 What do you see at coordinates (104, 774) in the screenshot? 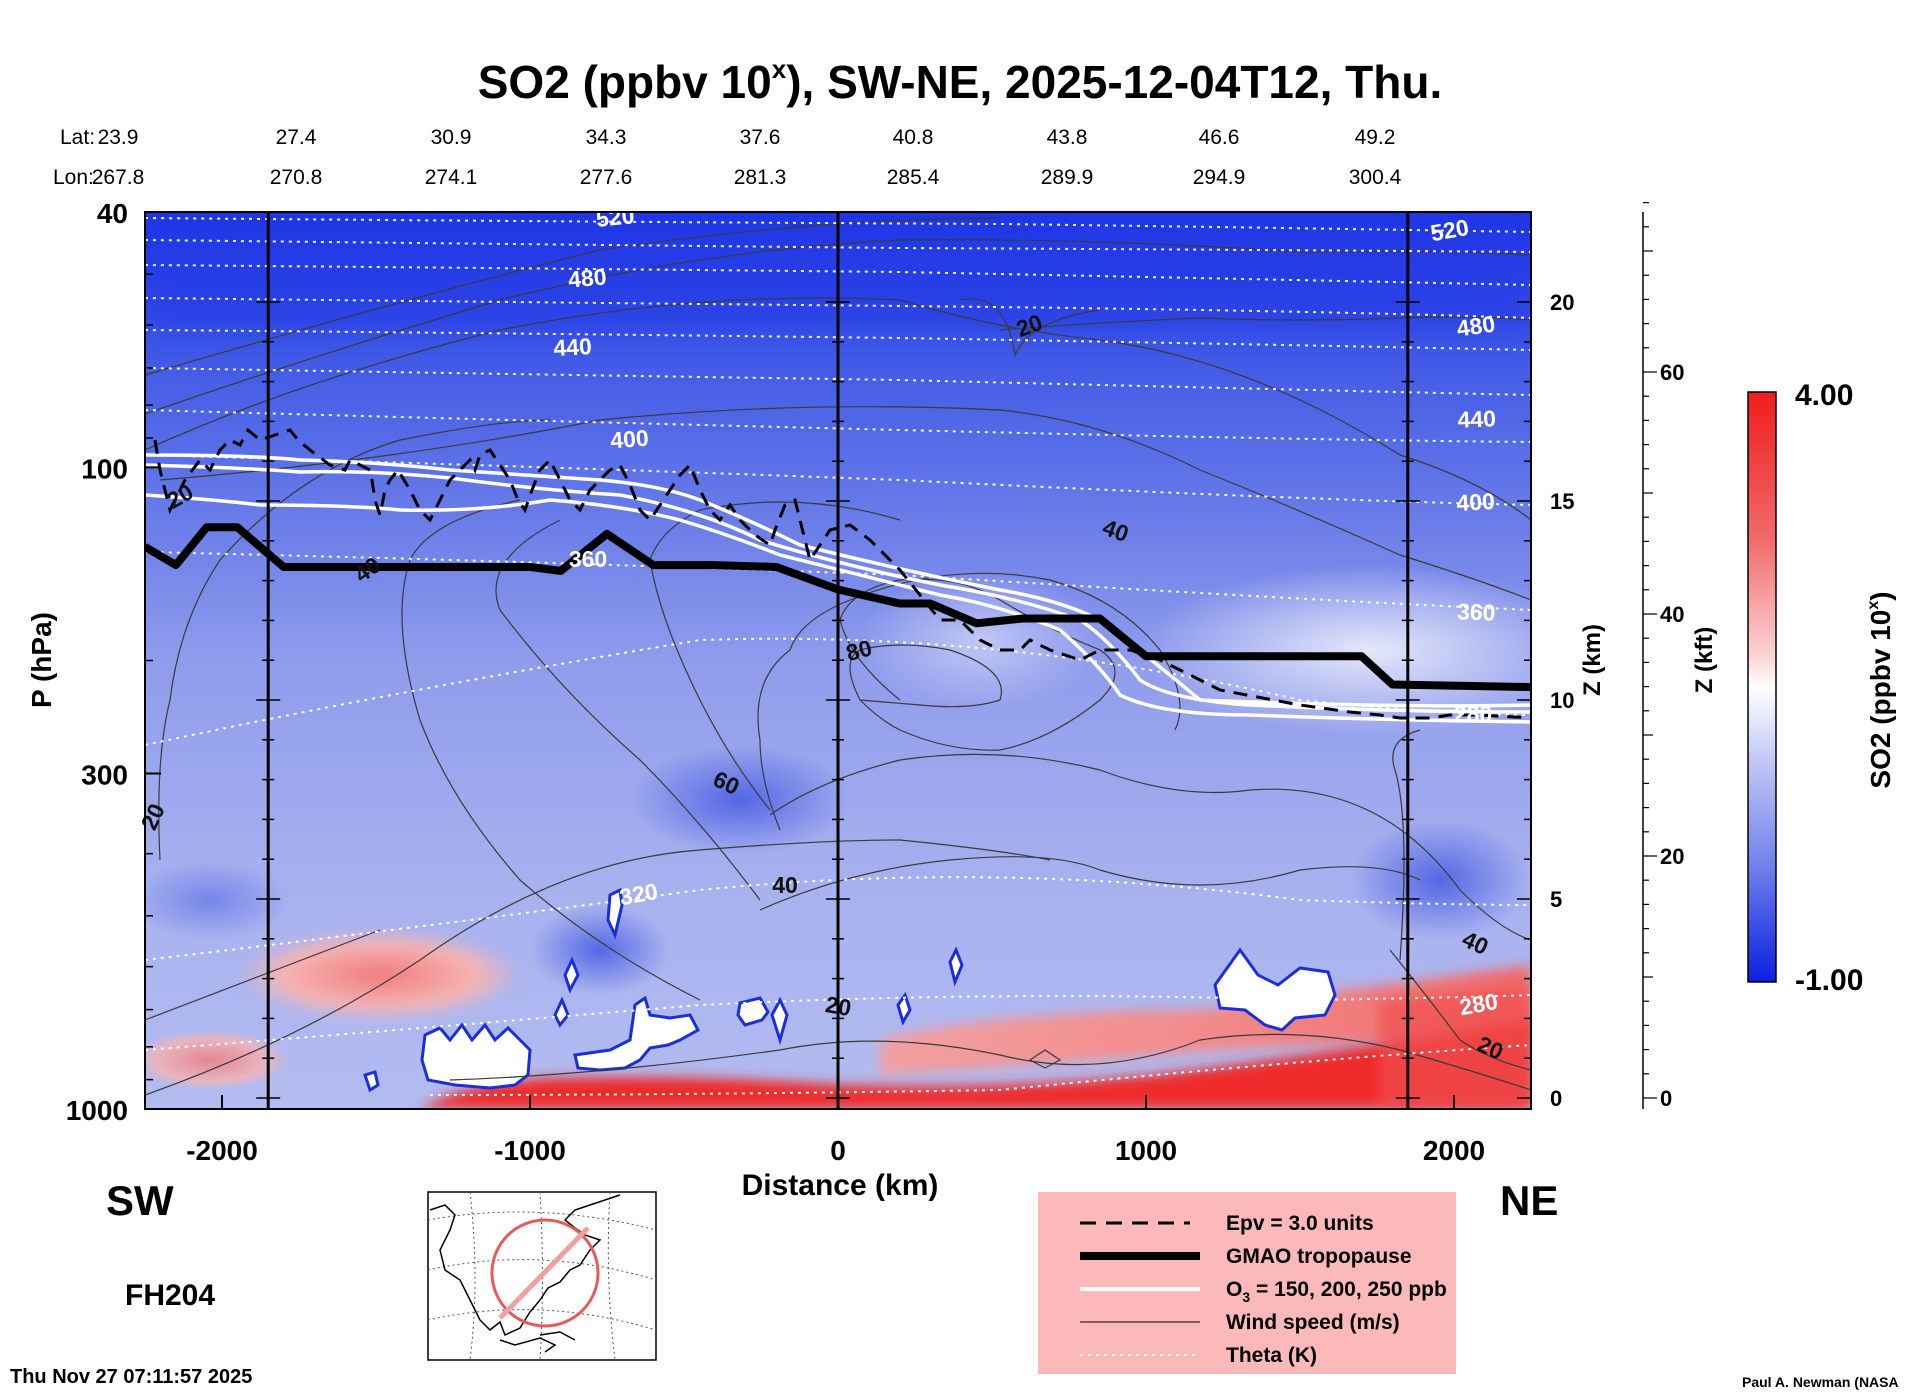
I see `pressure-tick-label: 300` at bounding box center [104, 774].